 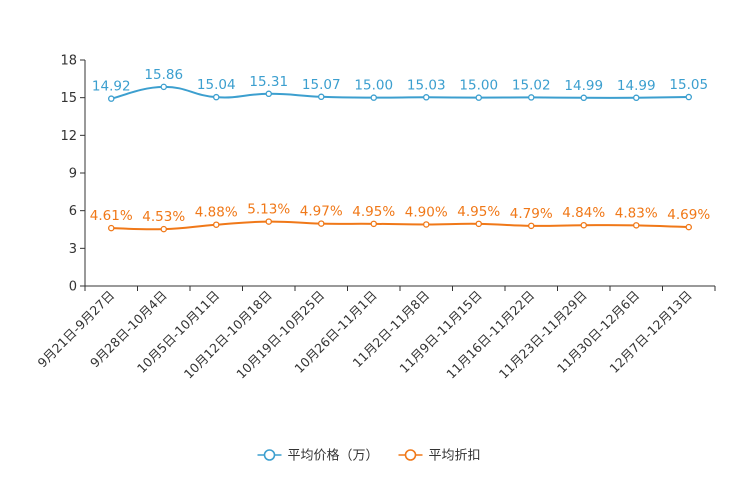 I want to click on legend-item: 平均价格（万）, so click(x=318, y=456).